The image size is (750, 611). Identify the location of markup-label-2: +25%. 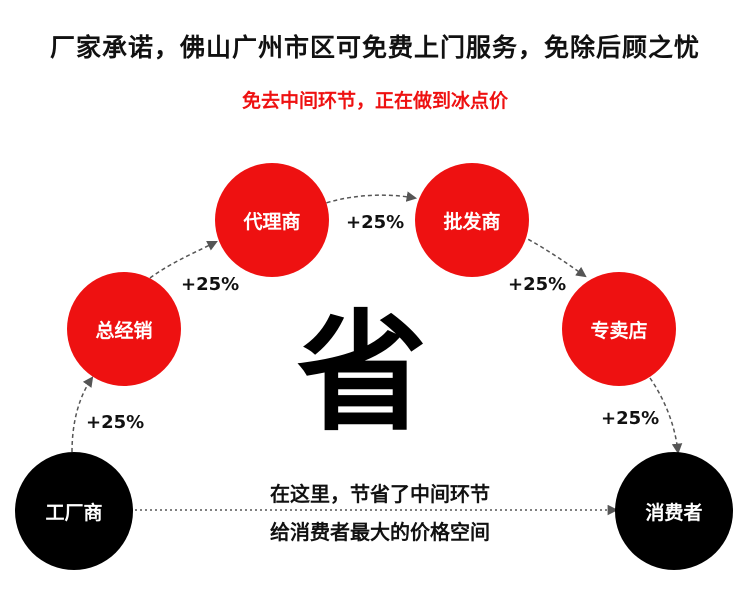
(210, 284).